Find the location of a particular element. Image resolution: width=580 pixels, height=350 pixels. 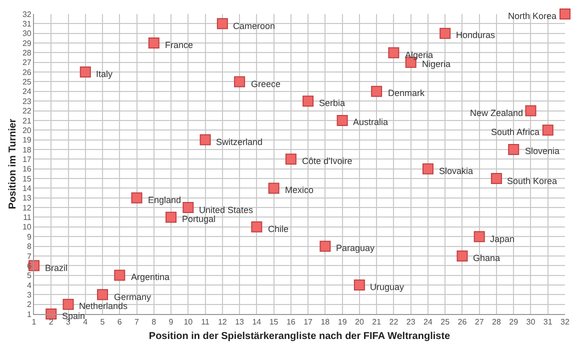

x-tick-label: 27 is located at coordinates (479, 322).